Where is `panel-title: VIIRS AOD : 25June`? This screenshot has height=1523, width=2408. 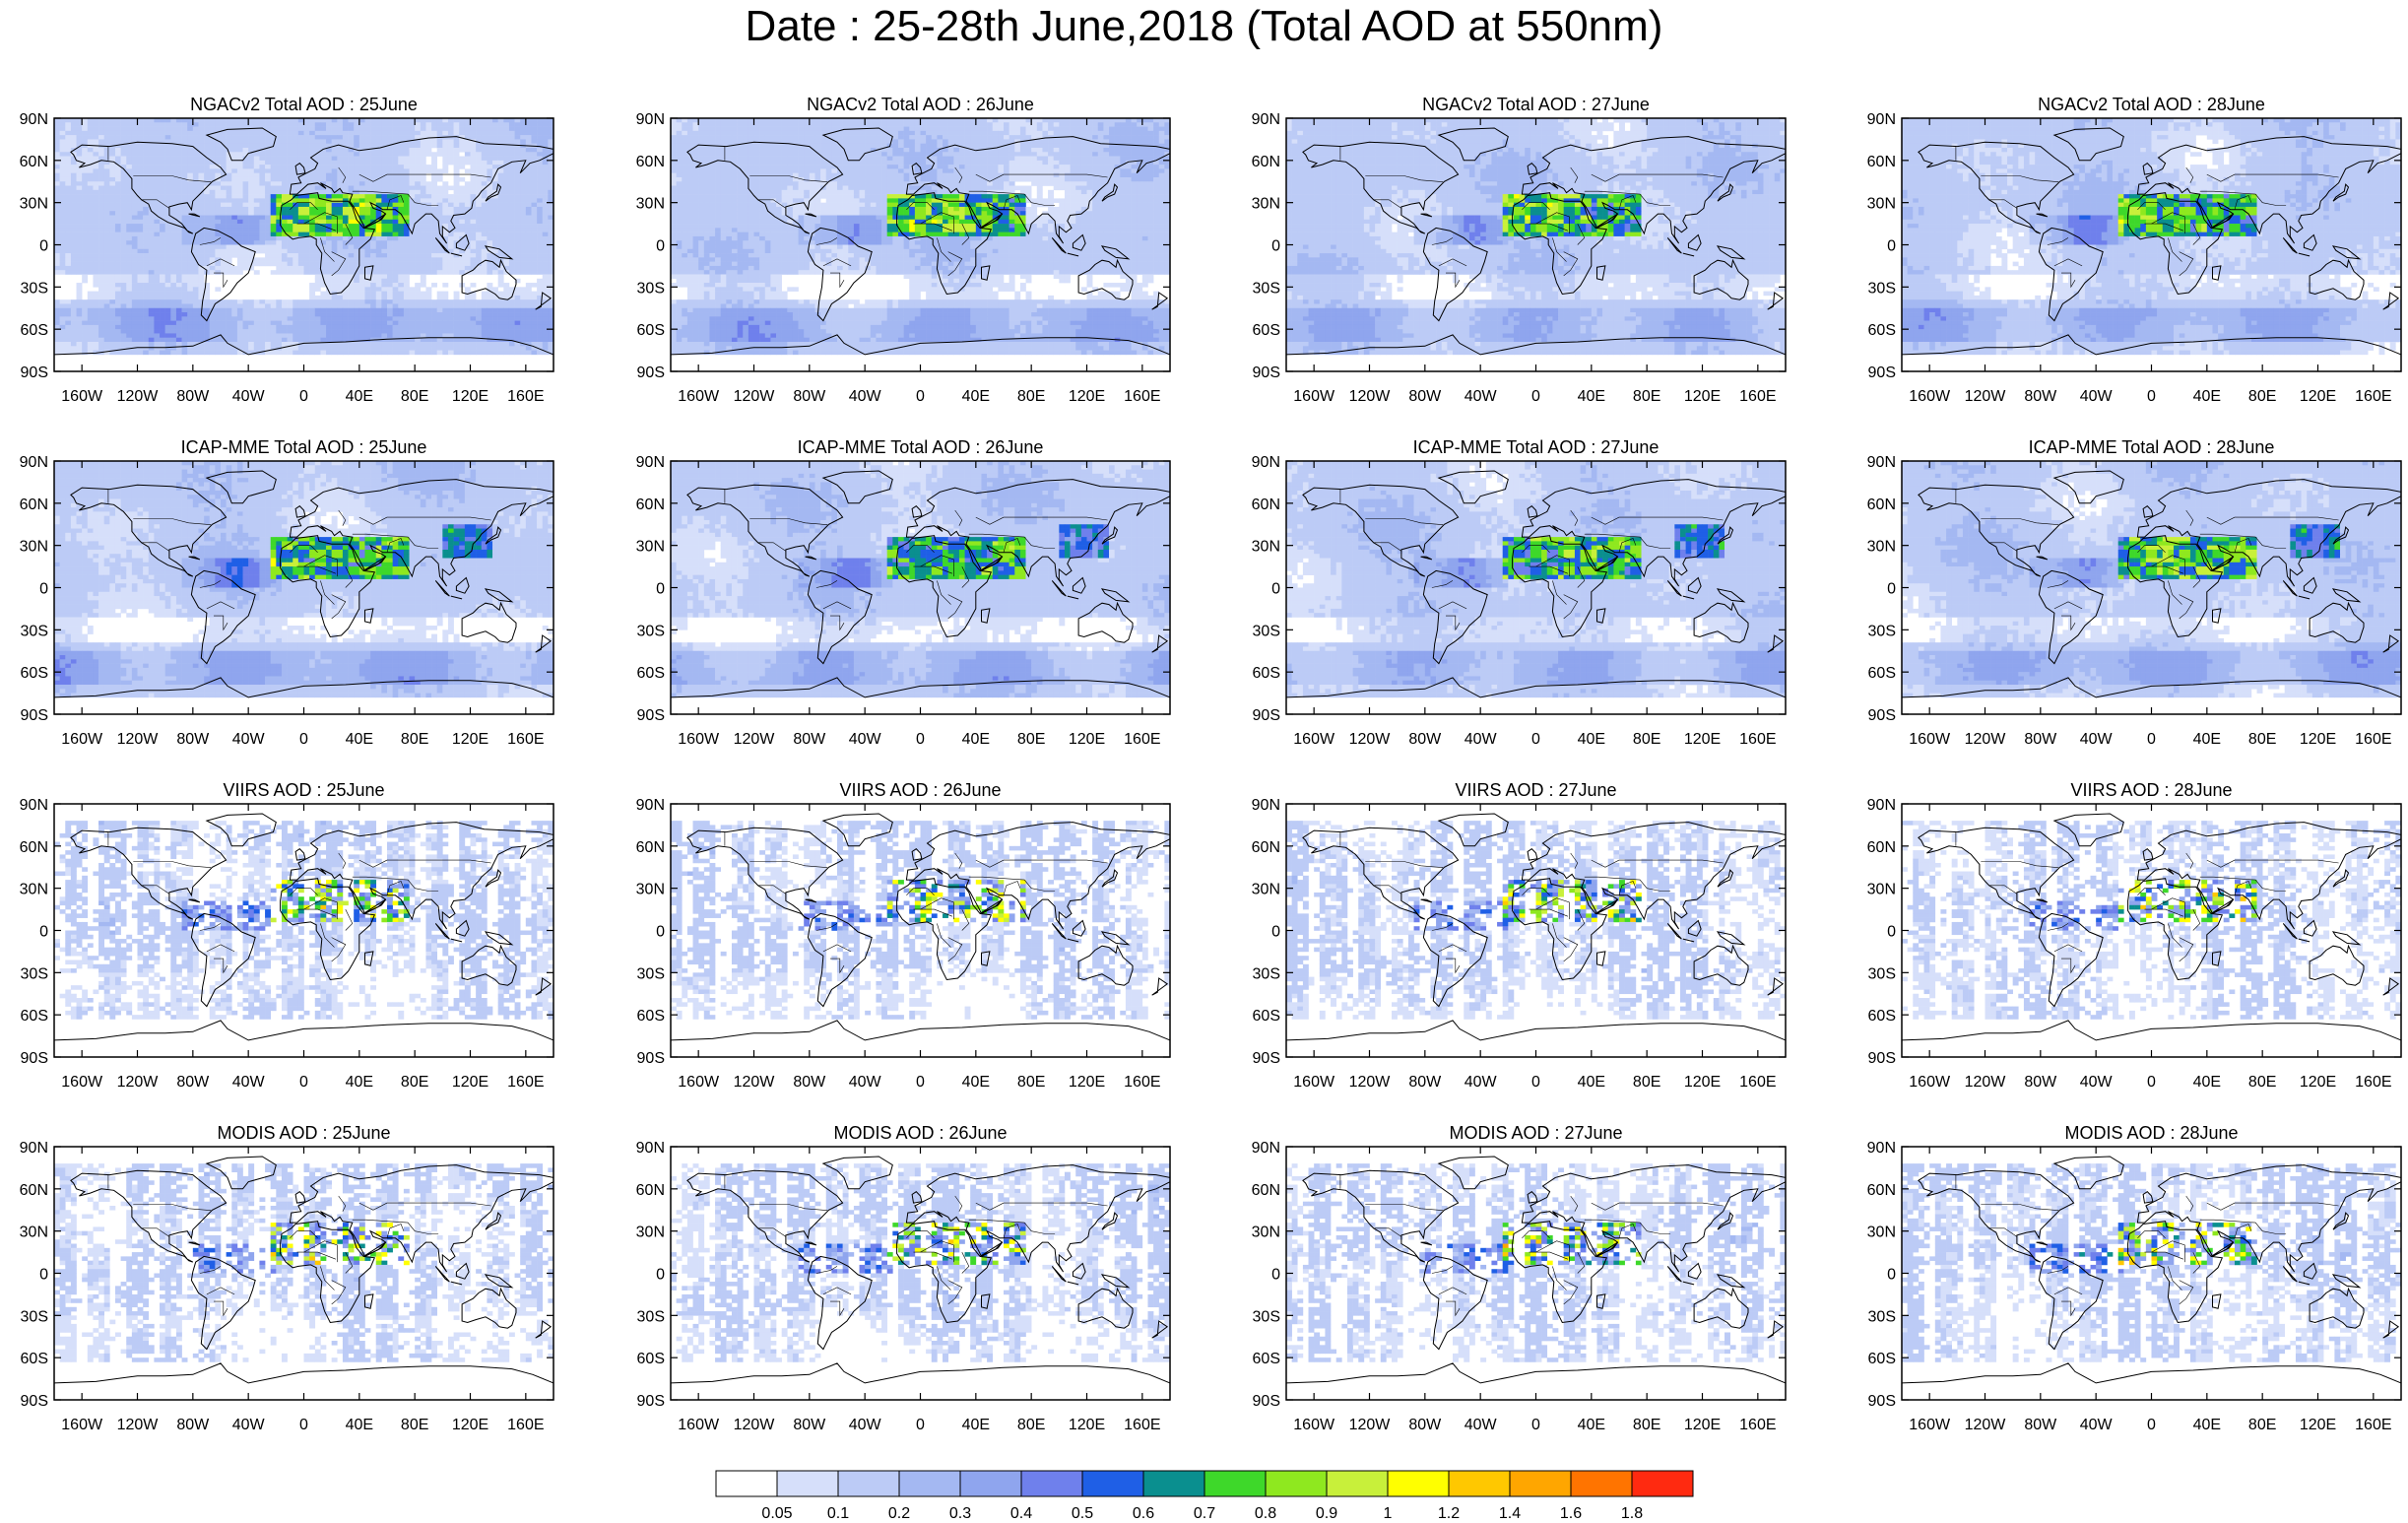 panel-title: VIIRS AOD : 25June is located at coordinates (303, 790).